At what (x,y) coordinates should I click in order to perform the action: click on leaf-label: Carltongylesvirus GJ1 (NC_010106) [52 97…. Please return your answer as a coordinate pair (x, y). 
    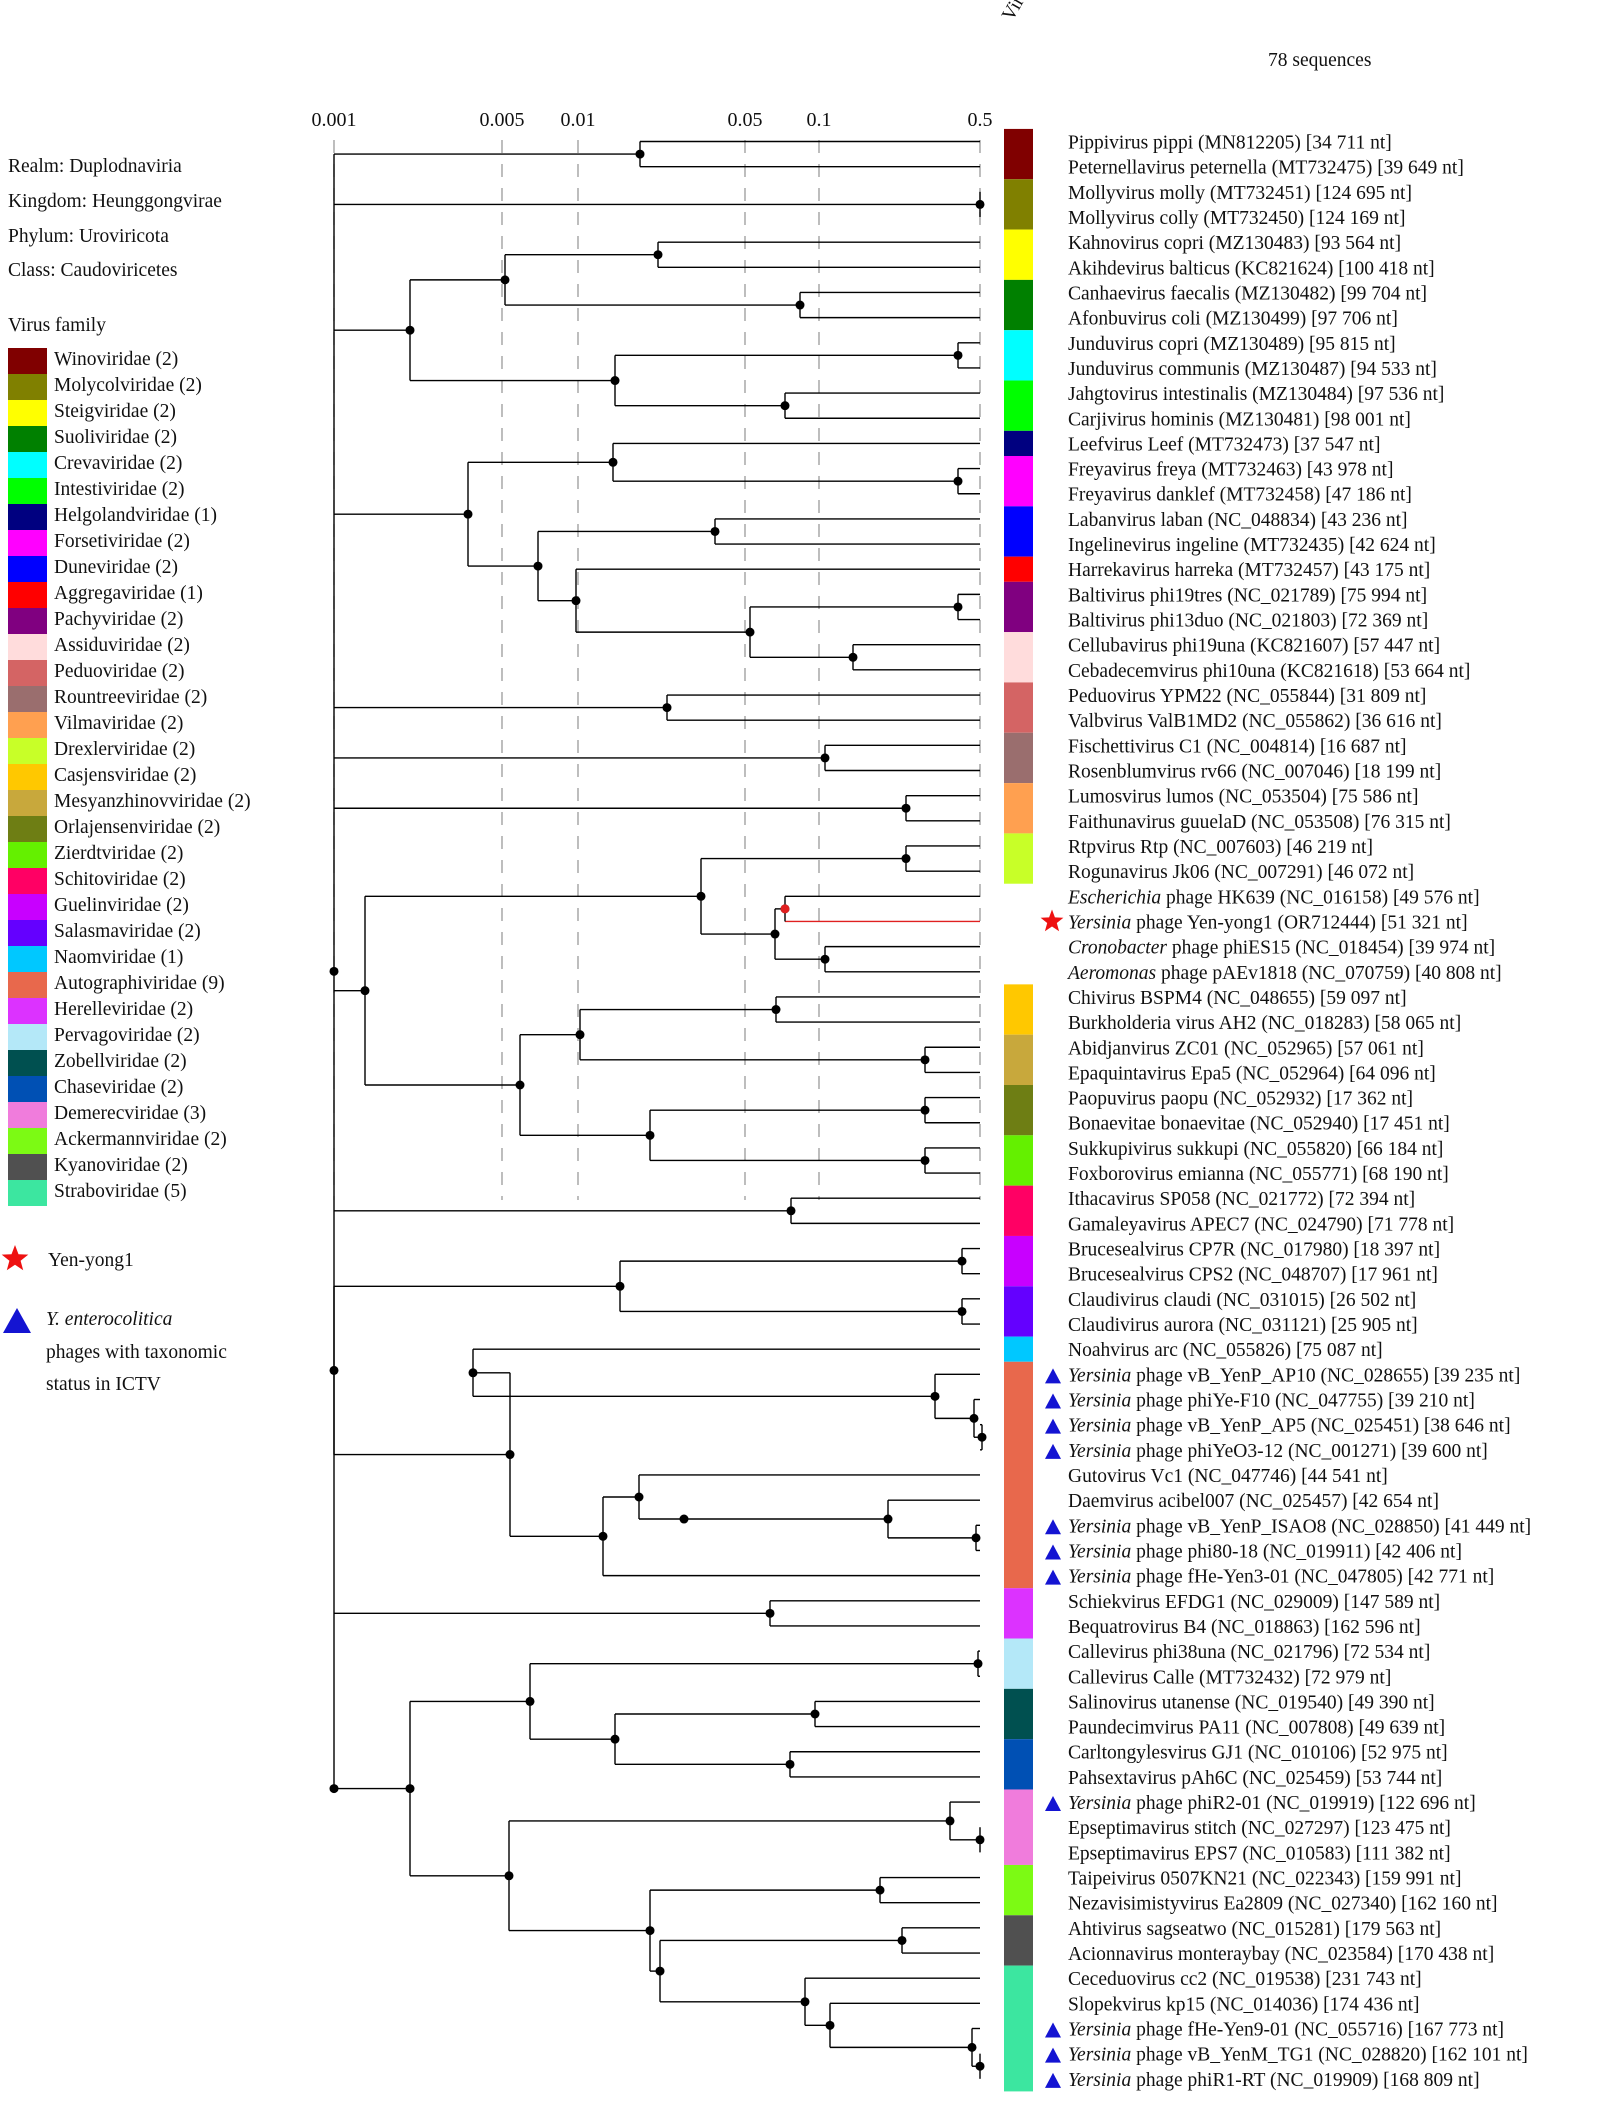
    Looking at the image, I should click on (1258, 1753).